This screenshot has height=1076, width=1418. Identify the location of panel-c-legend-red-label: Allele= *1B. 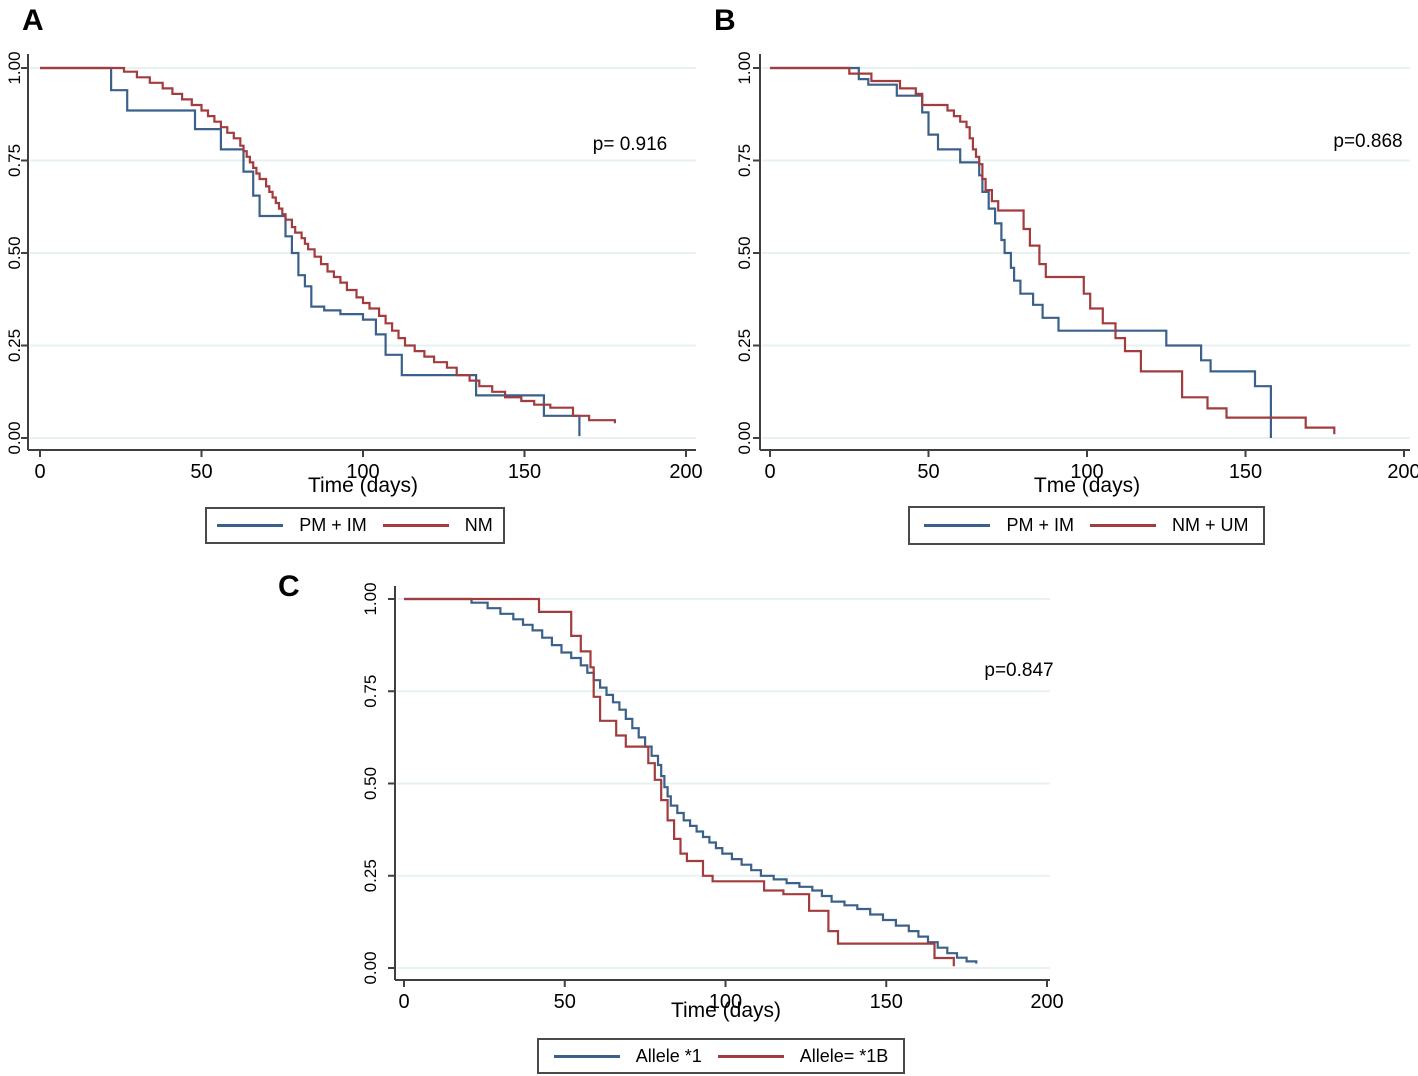
(844, 1055).